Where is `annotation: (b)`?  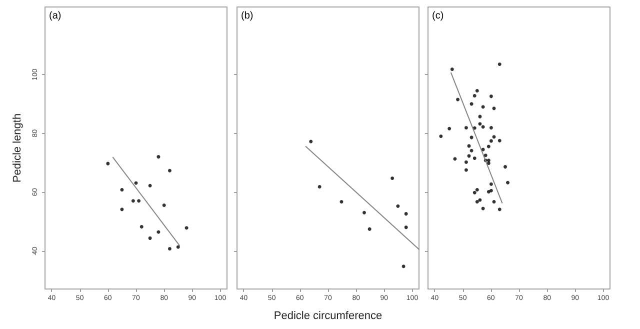 annotation: (b) is located at coordinates (247, 16).